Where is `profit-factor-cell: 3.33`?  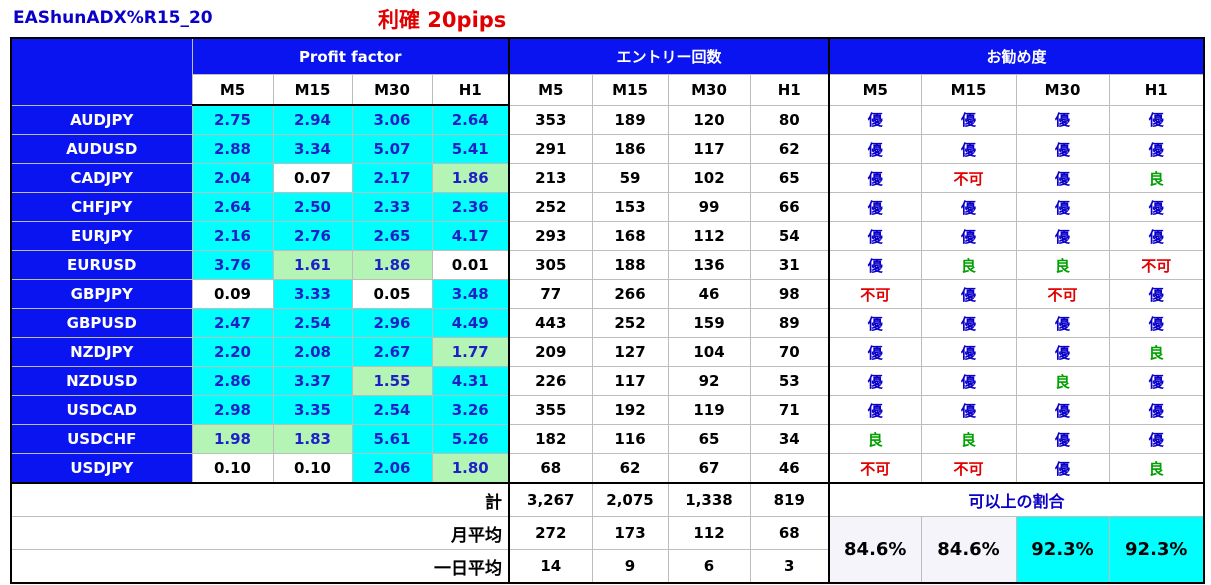
profit-factor-cell: 3.33 is located at coordinates (312, 294).